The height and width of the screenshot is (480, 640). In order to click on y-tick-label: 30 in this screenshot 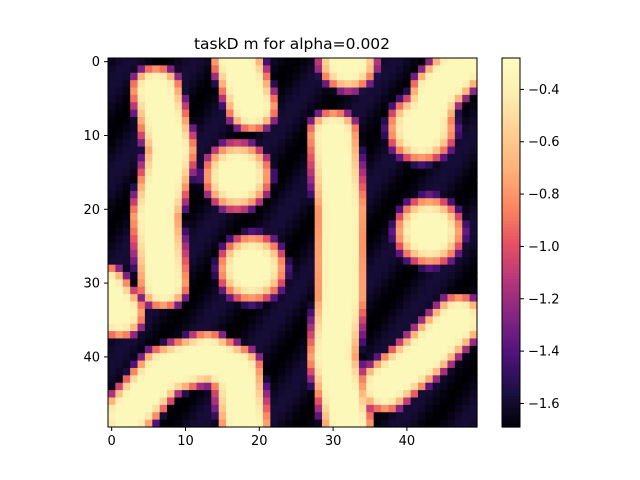, I will do `click(91, 284)`.